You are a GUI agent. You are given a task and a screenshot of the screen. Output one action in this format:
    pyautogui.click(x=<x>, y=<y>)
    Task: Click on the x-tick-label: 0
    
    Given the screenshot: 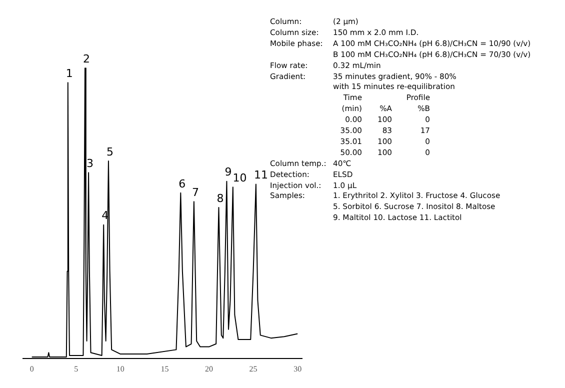 What is the action you would take?
    pyautogui.click(x=32, y=369)
    